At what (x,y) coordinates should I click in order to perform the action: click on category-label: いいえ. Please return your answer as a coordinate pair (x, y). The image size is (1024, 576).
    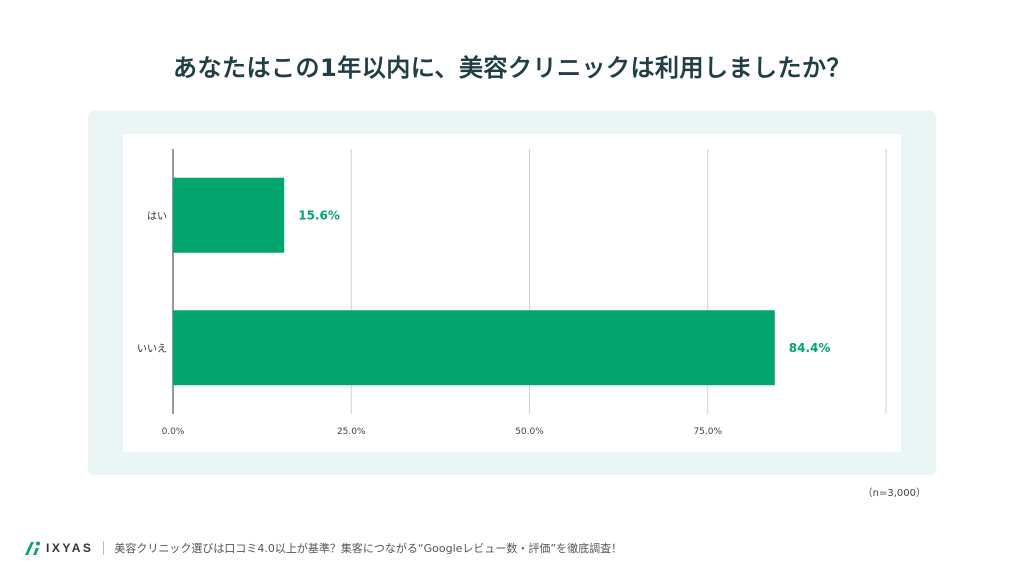
    Looking at the image, I should click on (152, 349).